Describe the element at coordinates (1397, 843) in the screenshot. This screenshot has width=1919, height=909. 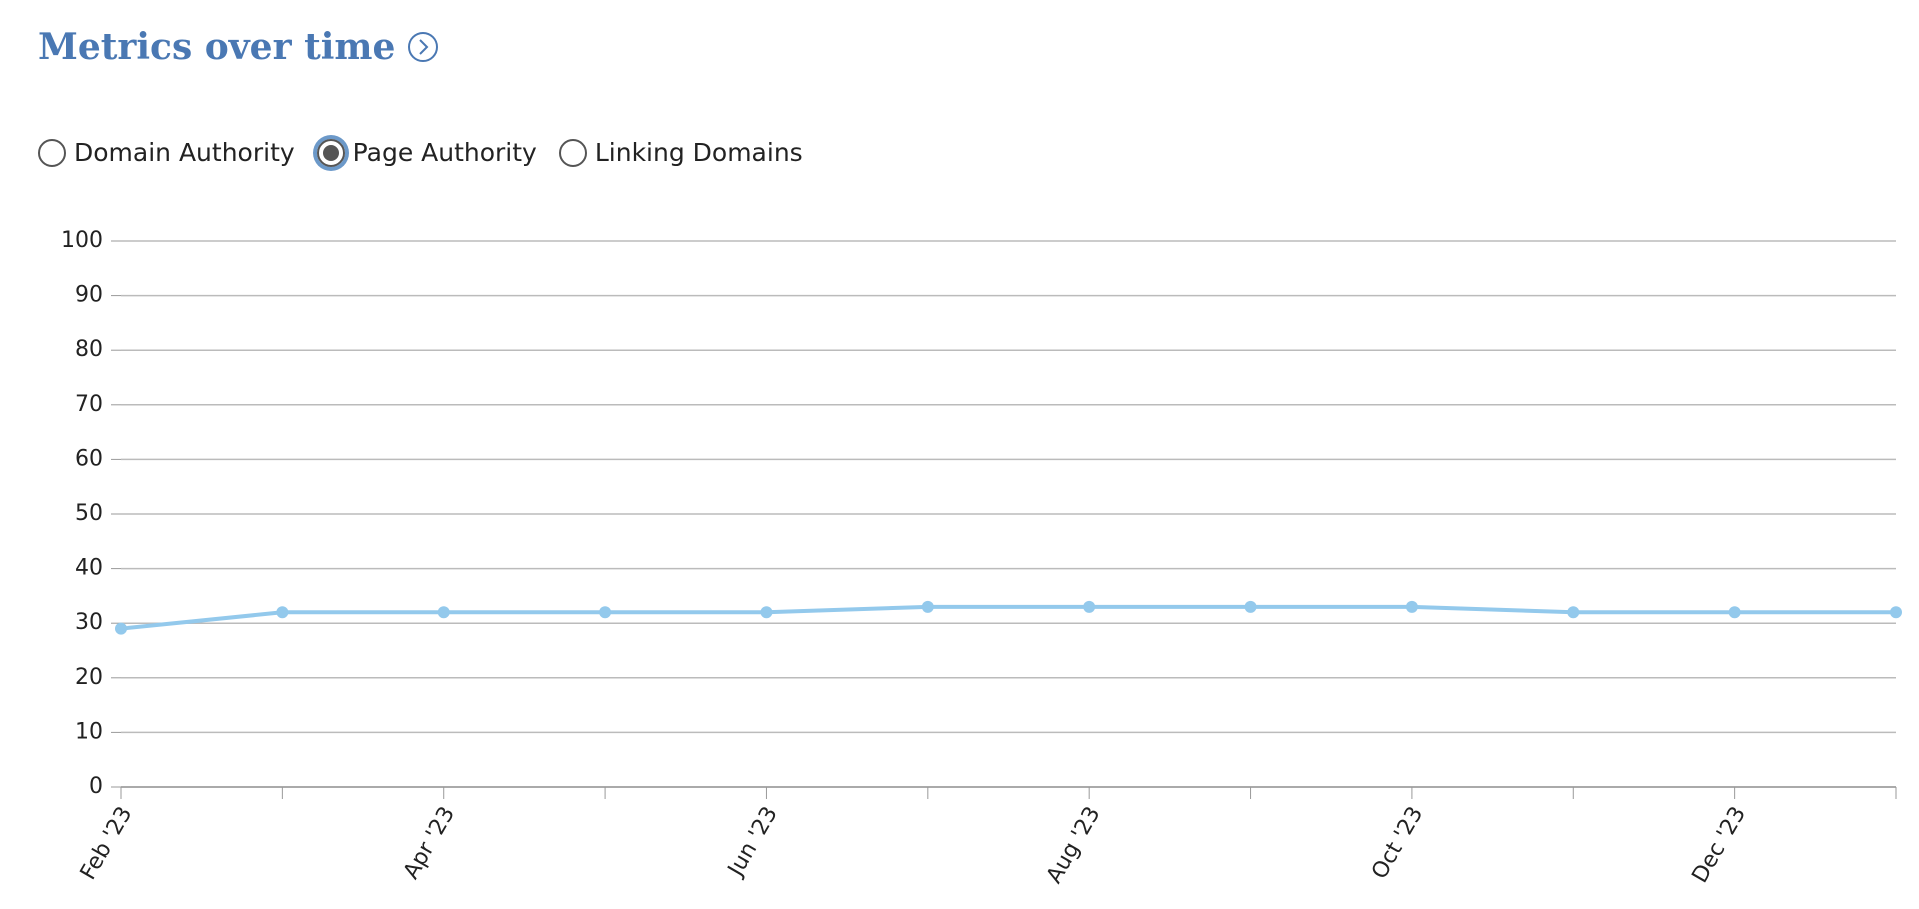
I see `x-tick-label: Oct '23` at that location.